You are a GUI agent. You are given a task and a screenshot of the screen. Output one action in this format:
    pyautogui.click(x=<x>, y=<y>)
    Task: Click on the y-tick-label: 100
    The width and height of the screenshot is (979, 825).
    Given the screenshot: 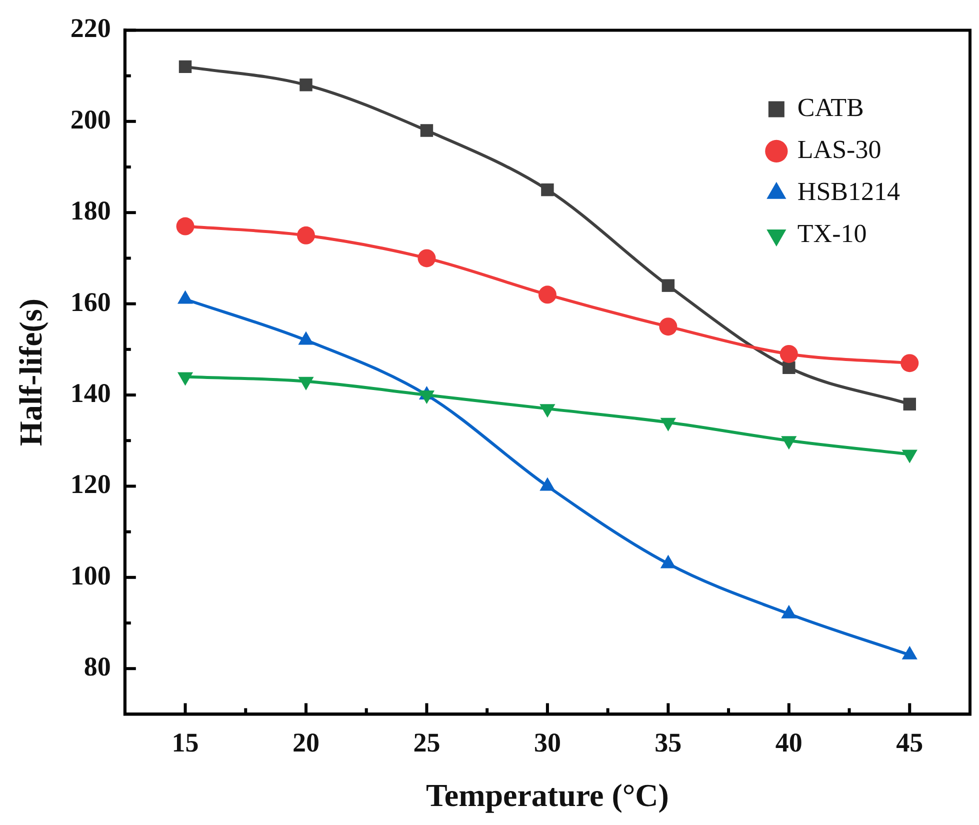 What is the action you would take?
    pyautogui.click(x=90, y=575)
    